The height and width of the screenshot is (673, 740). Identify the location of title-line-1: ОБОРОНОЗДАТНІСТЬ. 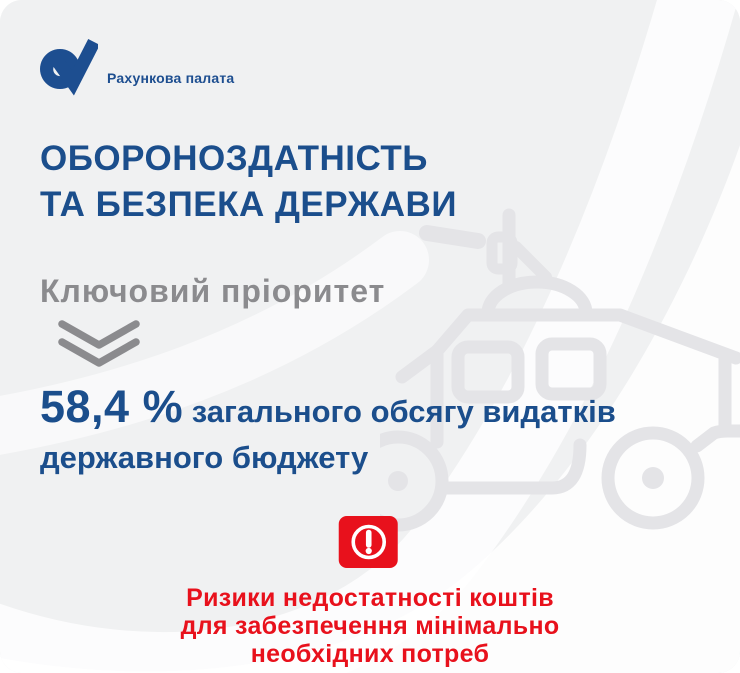
(234, 158).